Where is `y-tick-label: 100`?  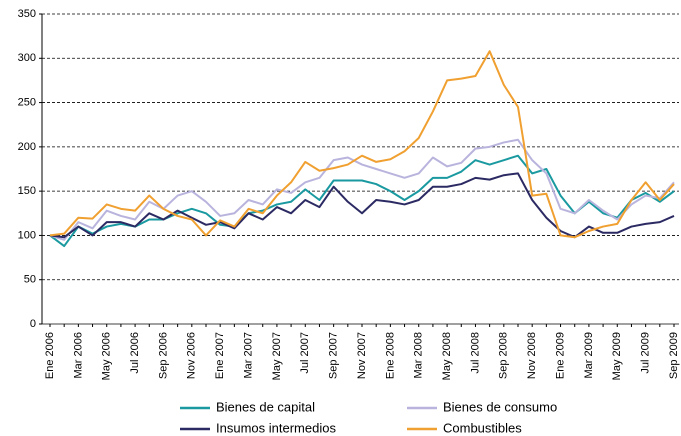 y-tick-label: 100 is located at coordinates (27, 235).